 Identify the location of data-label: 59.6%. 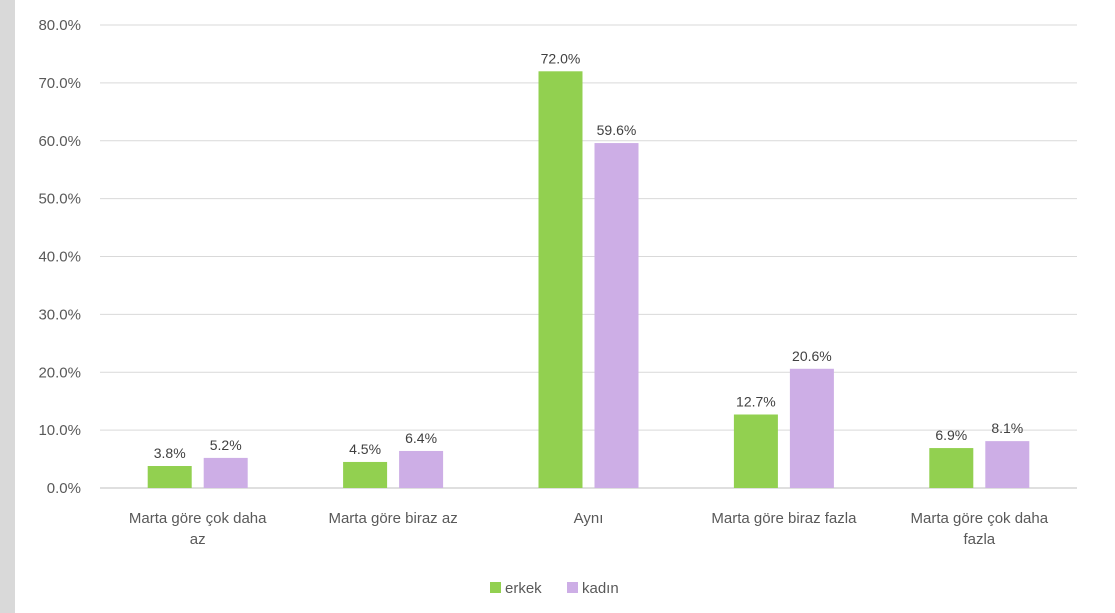
(617, 130).